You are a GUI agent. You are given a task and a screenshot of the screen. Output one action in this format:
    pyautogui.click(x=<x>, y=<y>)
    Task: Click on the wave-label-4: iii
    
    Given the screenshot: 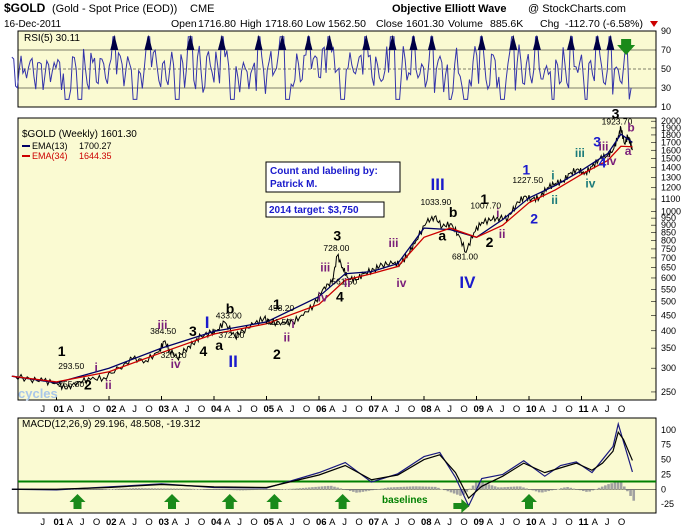 What is the action you would take?
    pyautogui.click(x=163, y=325)
    